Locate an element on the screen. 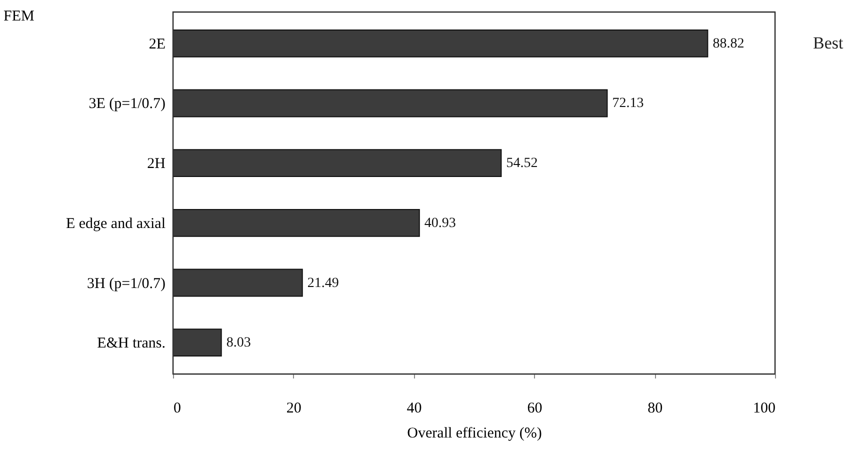  data-label: 40.93 is located at coordinates (440, 223).